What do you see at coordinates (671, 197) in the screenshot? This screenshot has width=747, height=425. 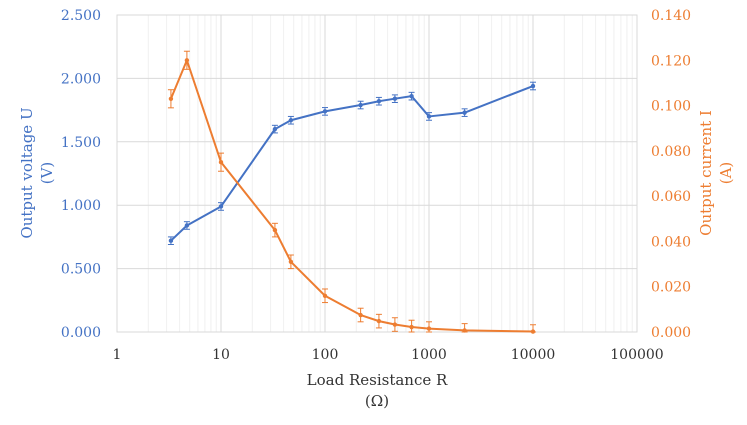 I see `y-right-tick-label: 0.060` at bounding box center [671, 197].